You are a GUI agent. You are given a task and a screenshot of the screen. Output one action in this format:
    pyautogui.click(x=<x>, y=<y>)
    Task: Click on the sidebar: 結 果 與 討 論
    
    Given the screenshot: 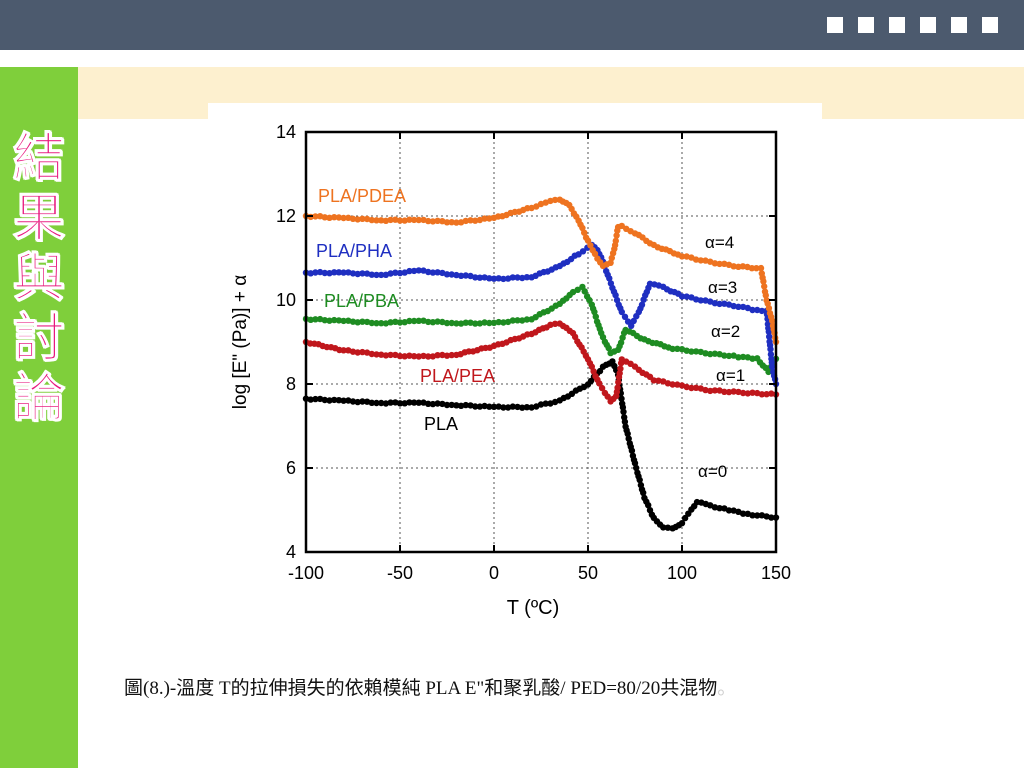 What is the action you would take?
    pyautogui.click(x=39, y=417)
    